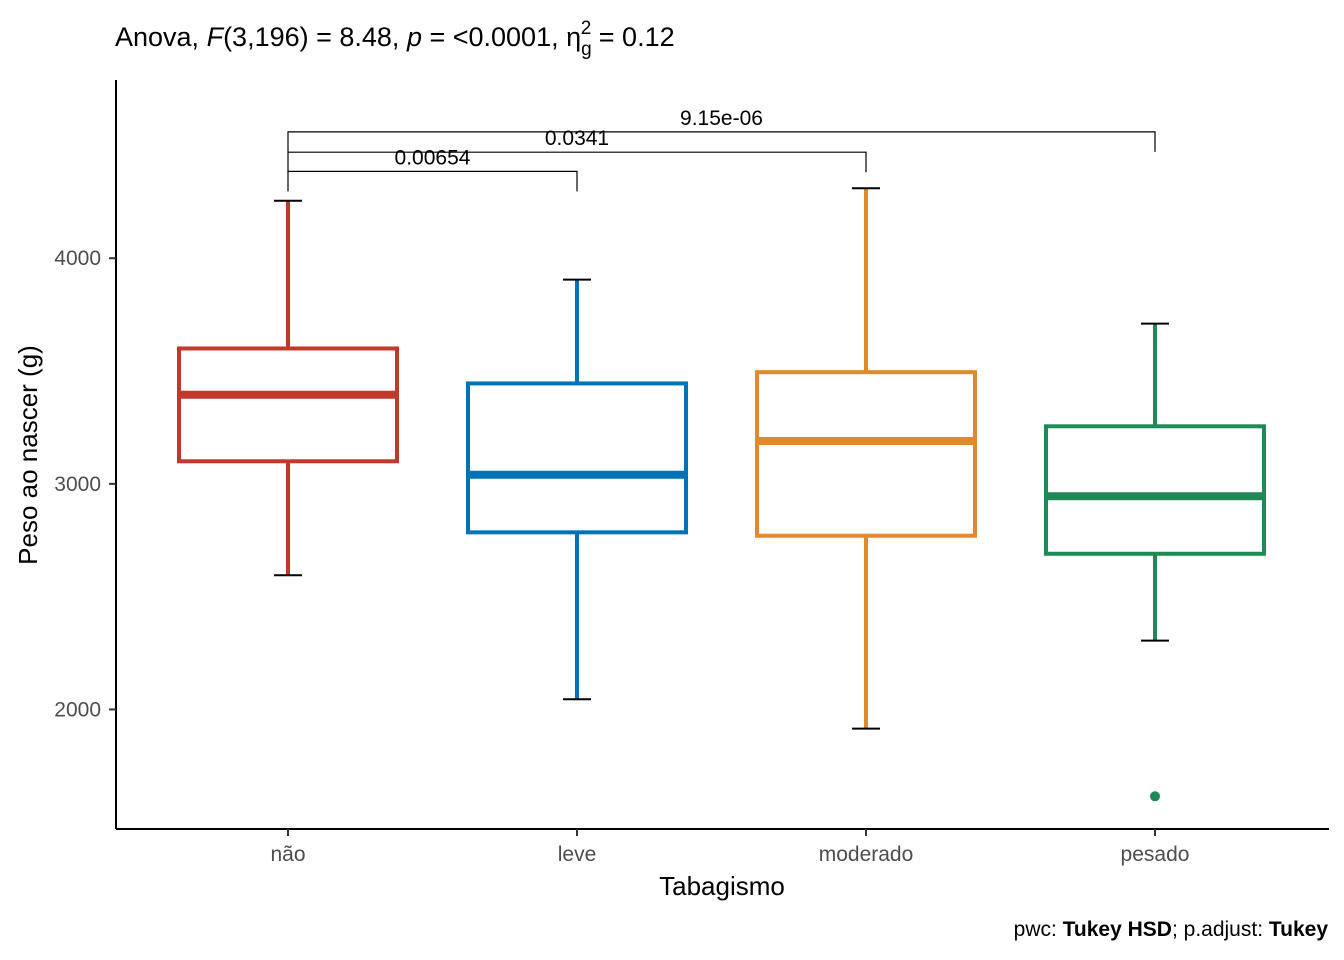 This screenshot has height=960, width=1344. What do you see at coordinates (1155, 796) in the screenshot?
I see `outlier-point` at bounding box center [1155, 796].